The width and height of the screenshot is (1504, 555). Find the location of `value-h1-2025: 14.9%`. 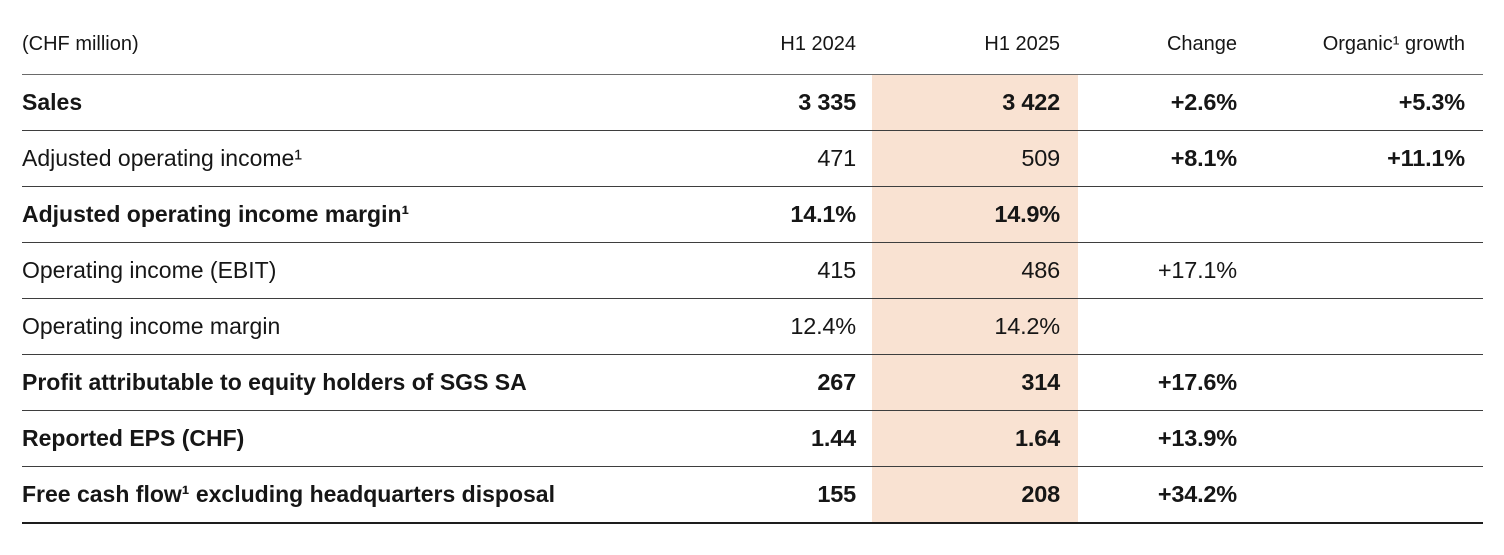

value-h1-2025: 14.9% is located at coordinates (975, 214).